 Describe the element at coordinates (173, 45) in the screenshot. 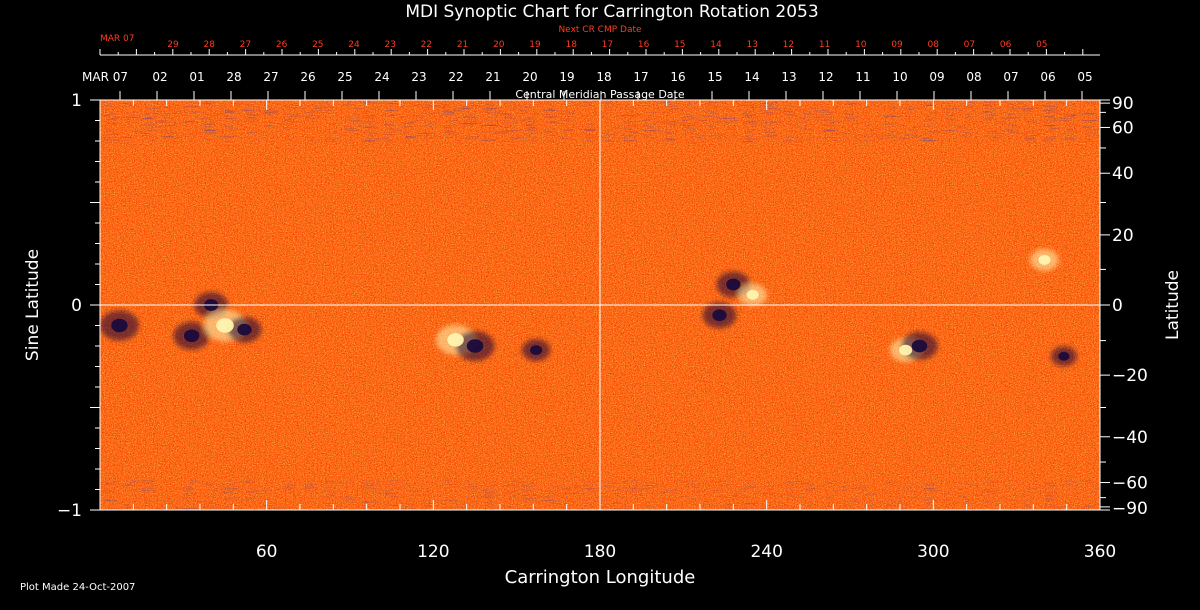

I see `next-cr-date-label: 29` at that location.